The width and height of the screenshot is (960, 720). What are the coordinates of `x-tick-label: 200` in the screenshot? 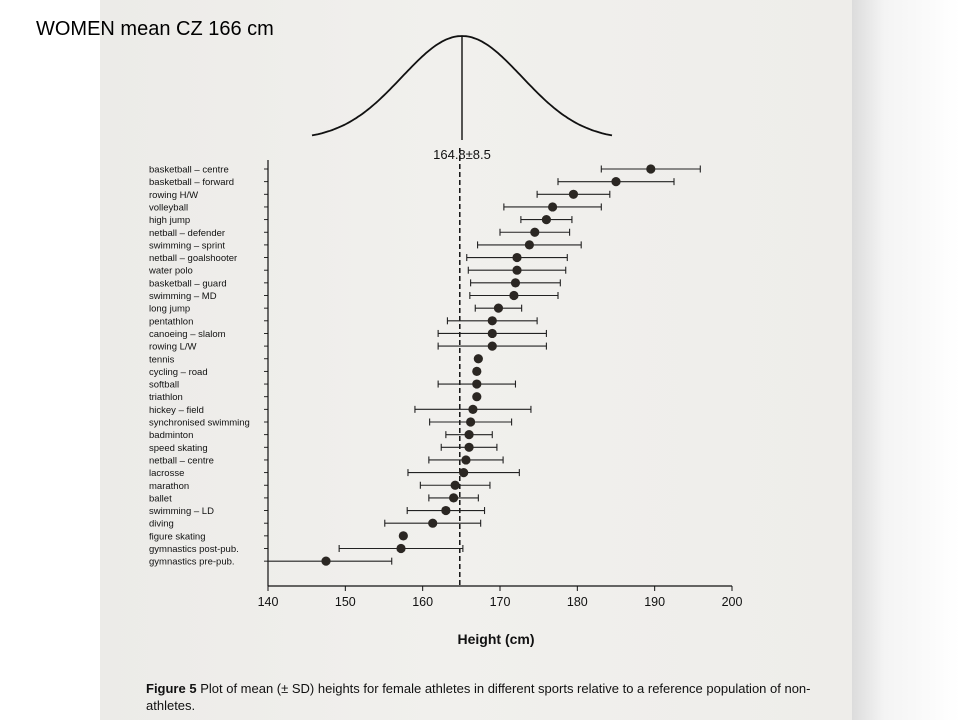 It's located at (732, 602).